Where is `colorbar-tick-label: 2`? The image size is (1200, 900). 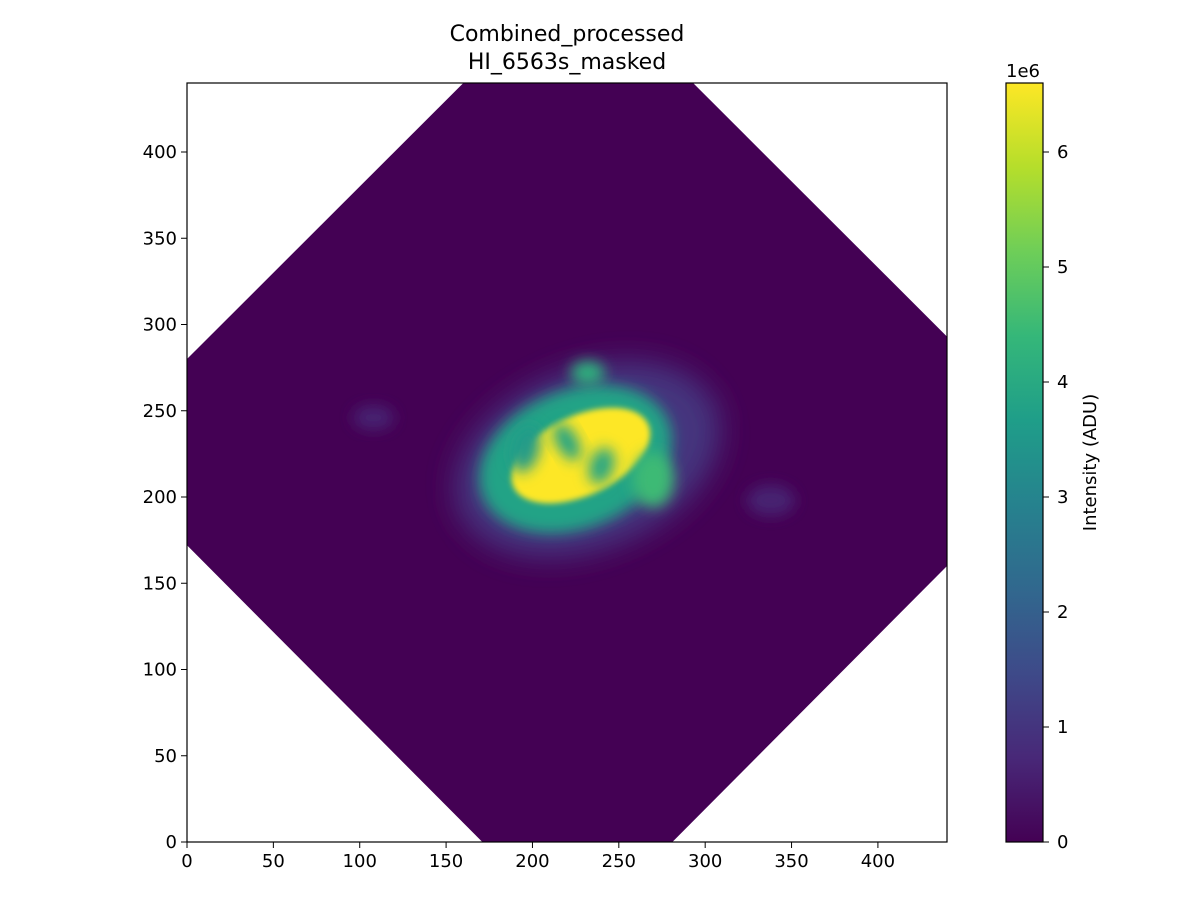
colorbar-tick-label: 2 is located at coordinates (1062, 612).